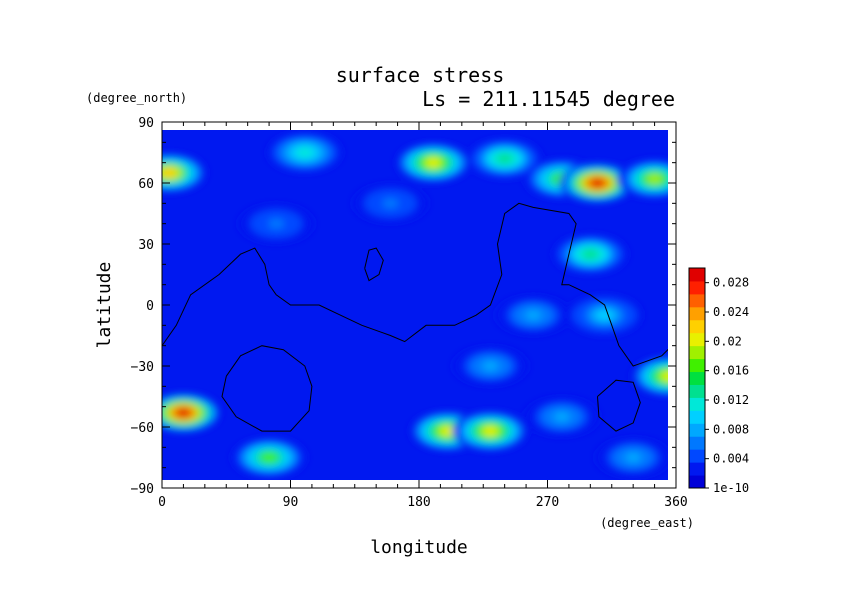  Describe the element at coordinates (291, 502) in the screenshot. I see `x-tick-label: 90` at that location.